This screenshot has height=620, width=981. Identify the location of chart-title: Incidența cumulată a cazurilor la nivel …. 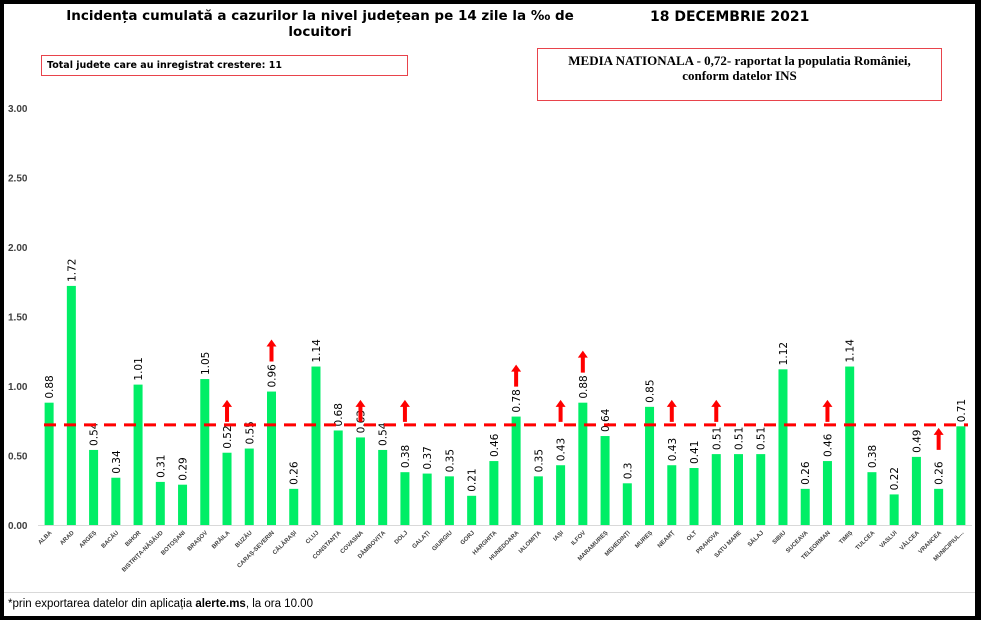
(320, 24).